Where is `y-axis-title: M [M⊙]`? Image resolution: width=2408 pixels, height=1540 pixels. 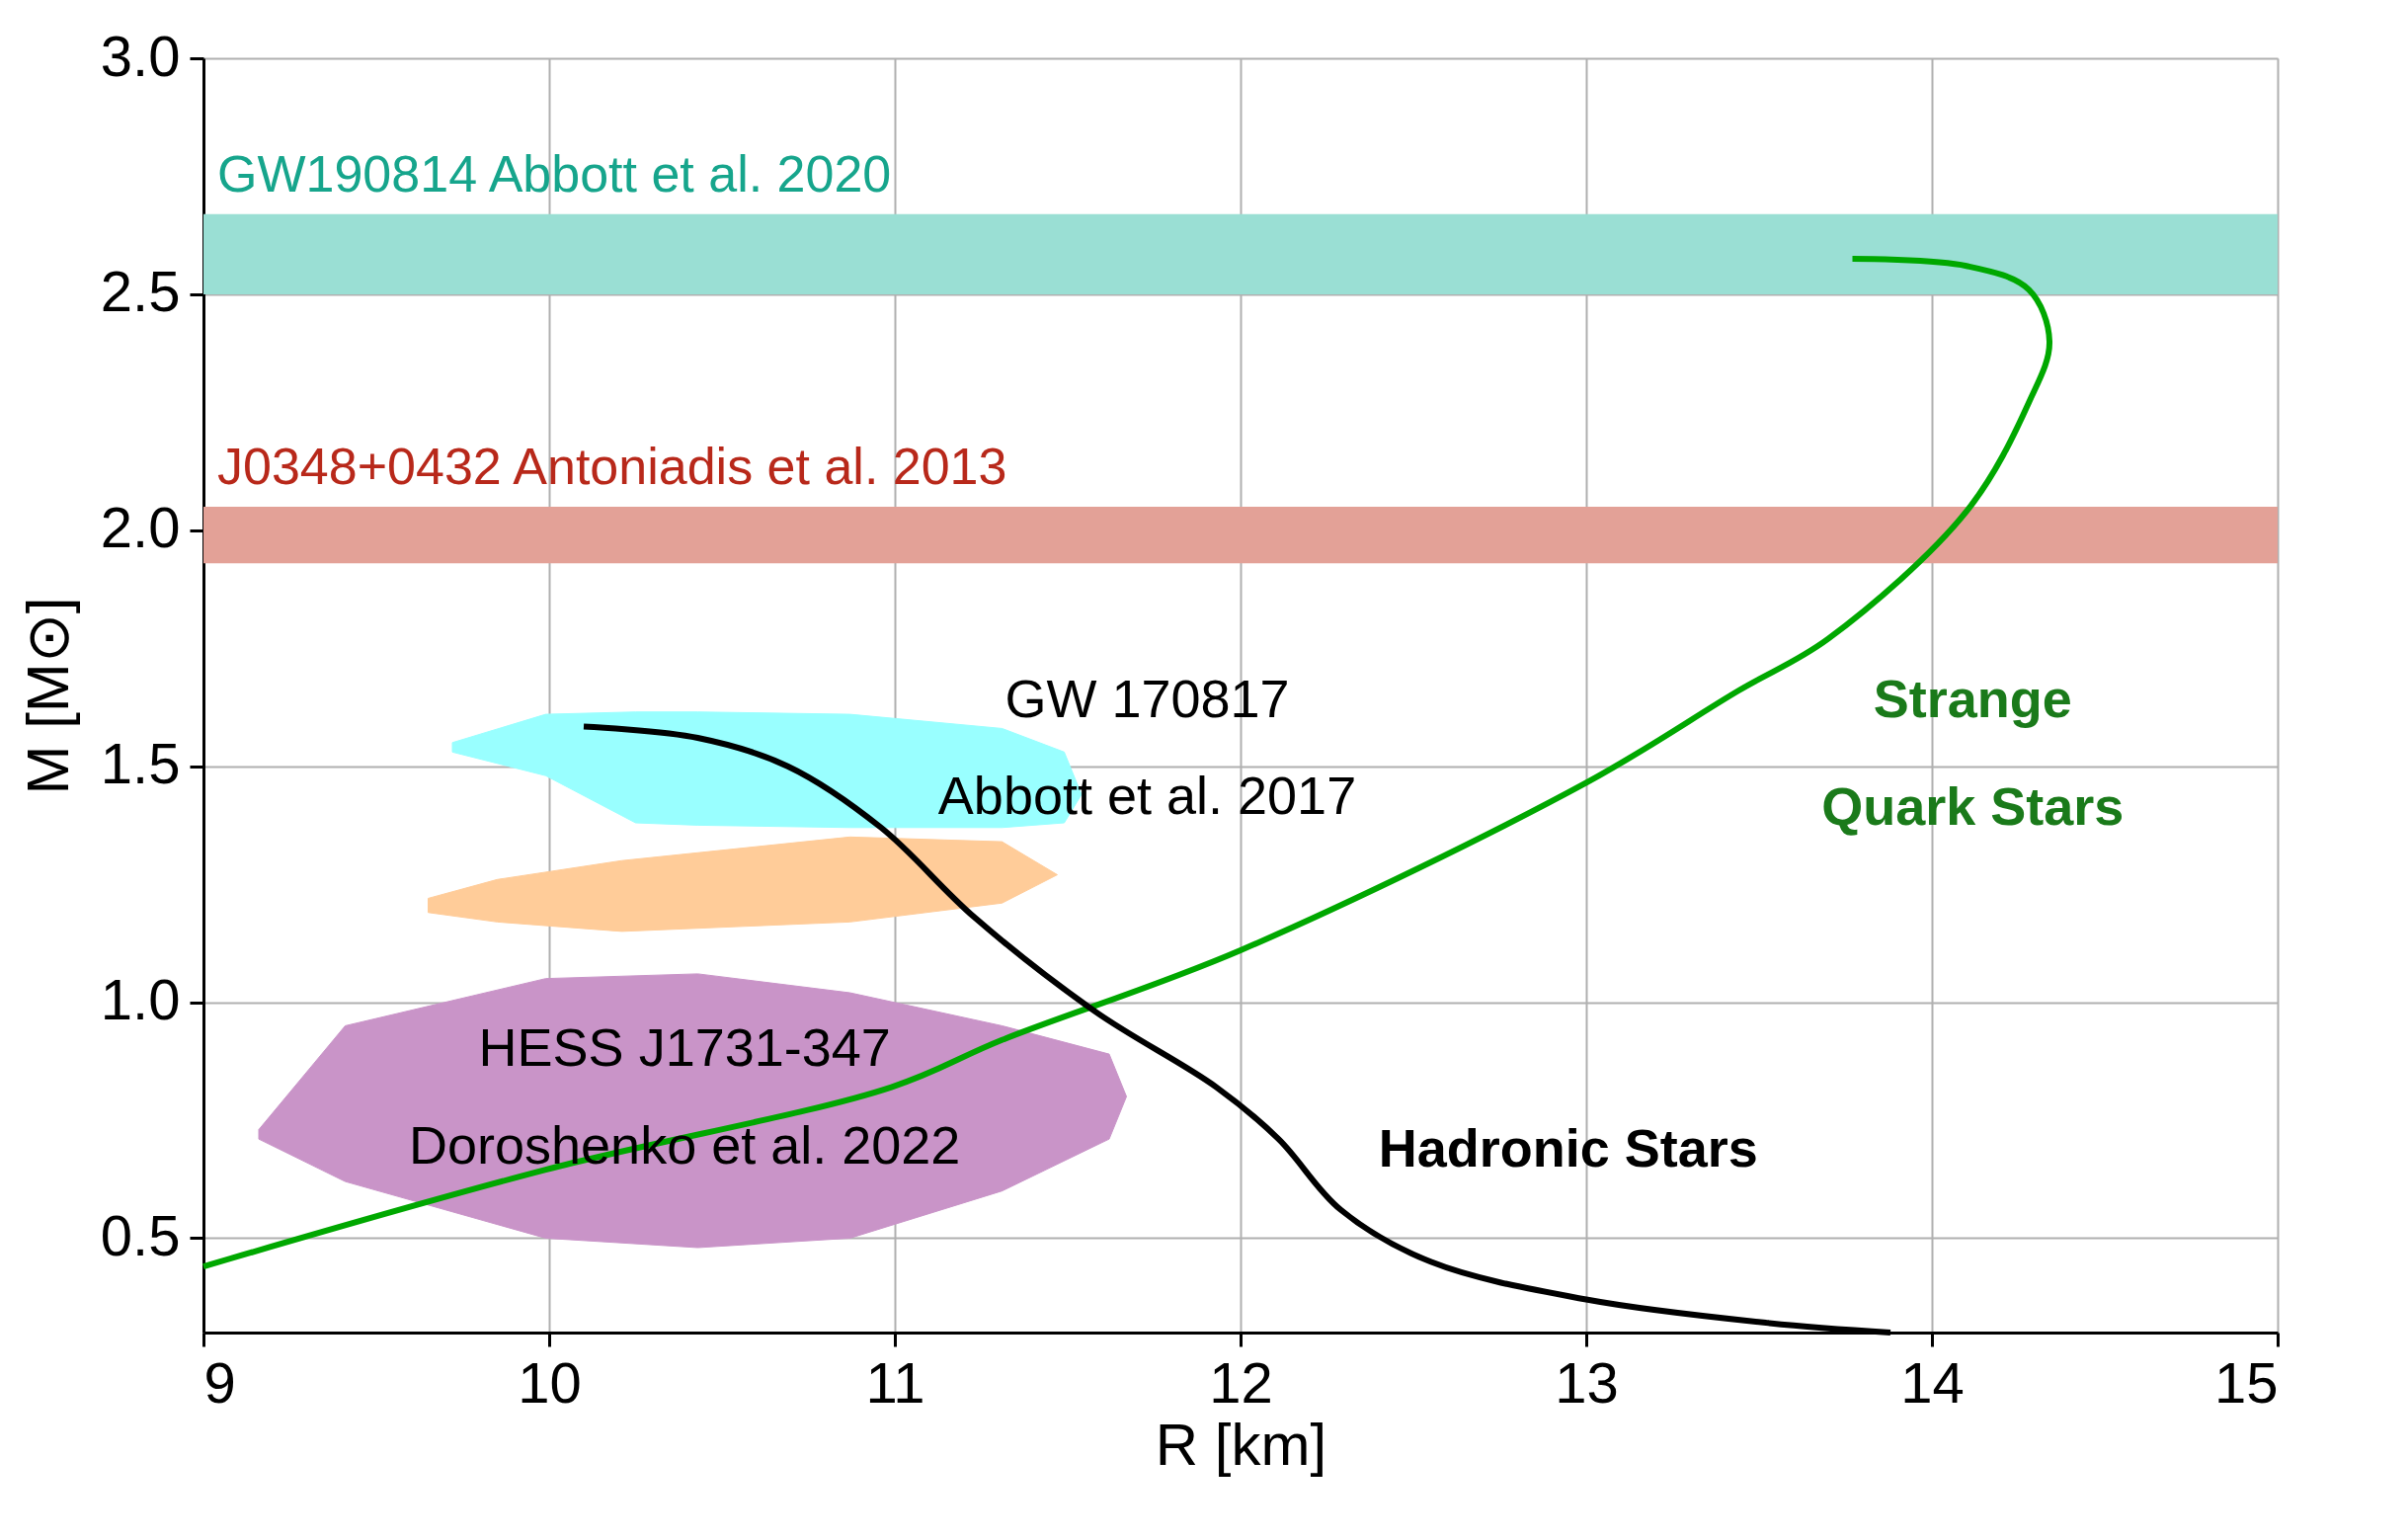
y-axis-title: M [M⊙] is located at coordinates (47, 696).